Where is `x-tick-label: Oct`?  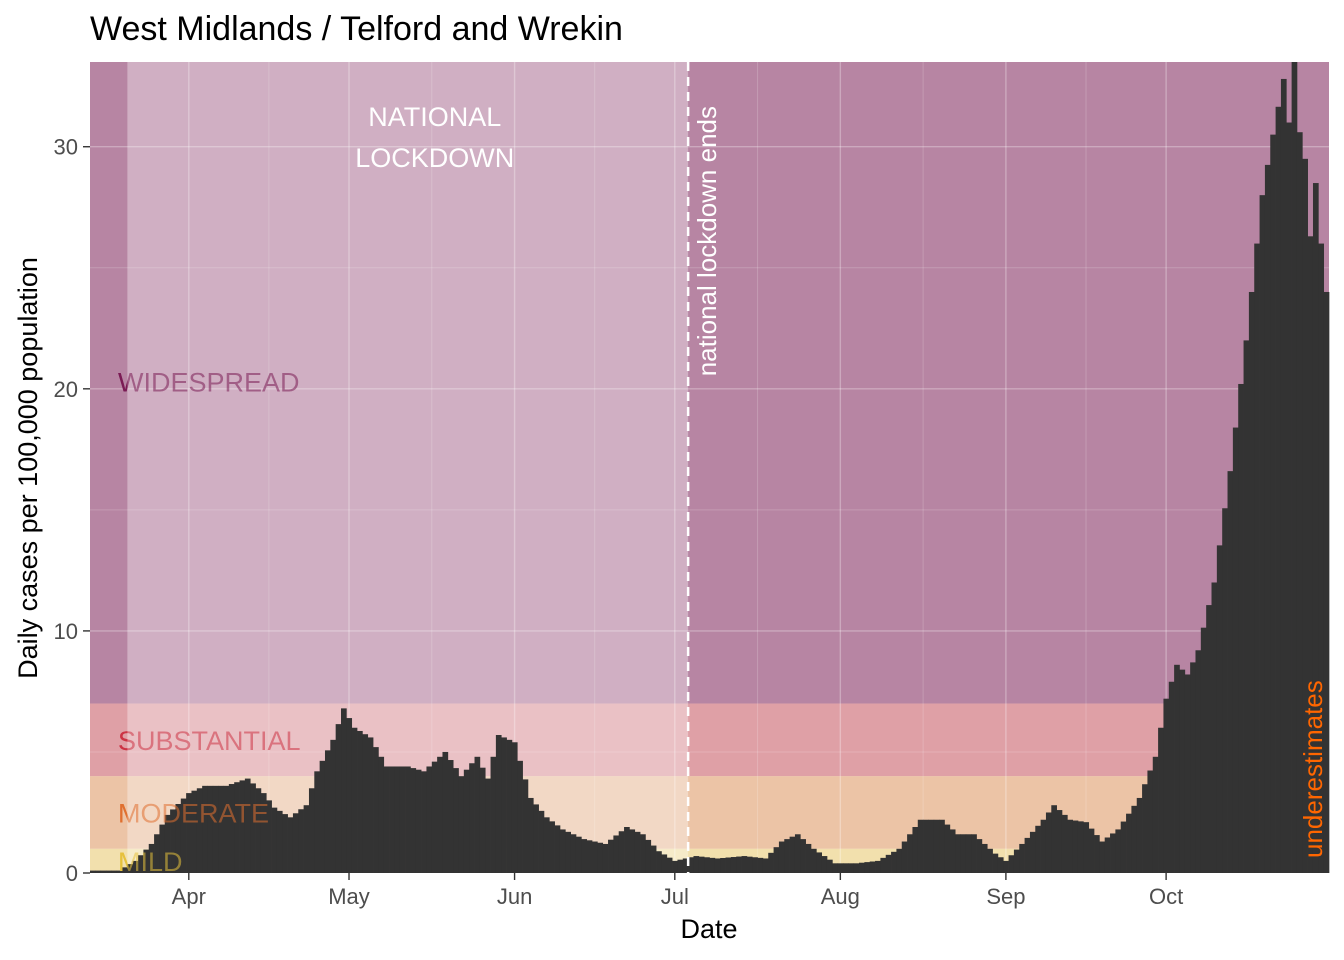 x-tick-label: Oct is located at coordinates (1166, 896).